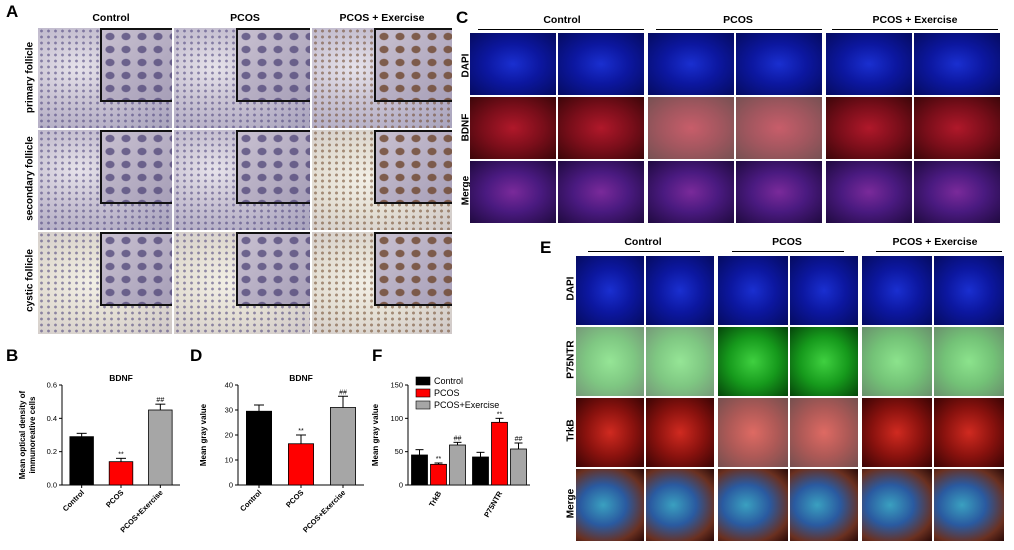 This screenshot has height=550, width=1014. I want to click on panel-label-e: E, so click(546, 247).